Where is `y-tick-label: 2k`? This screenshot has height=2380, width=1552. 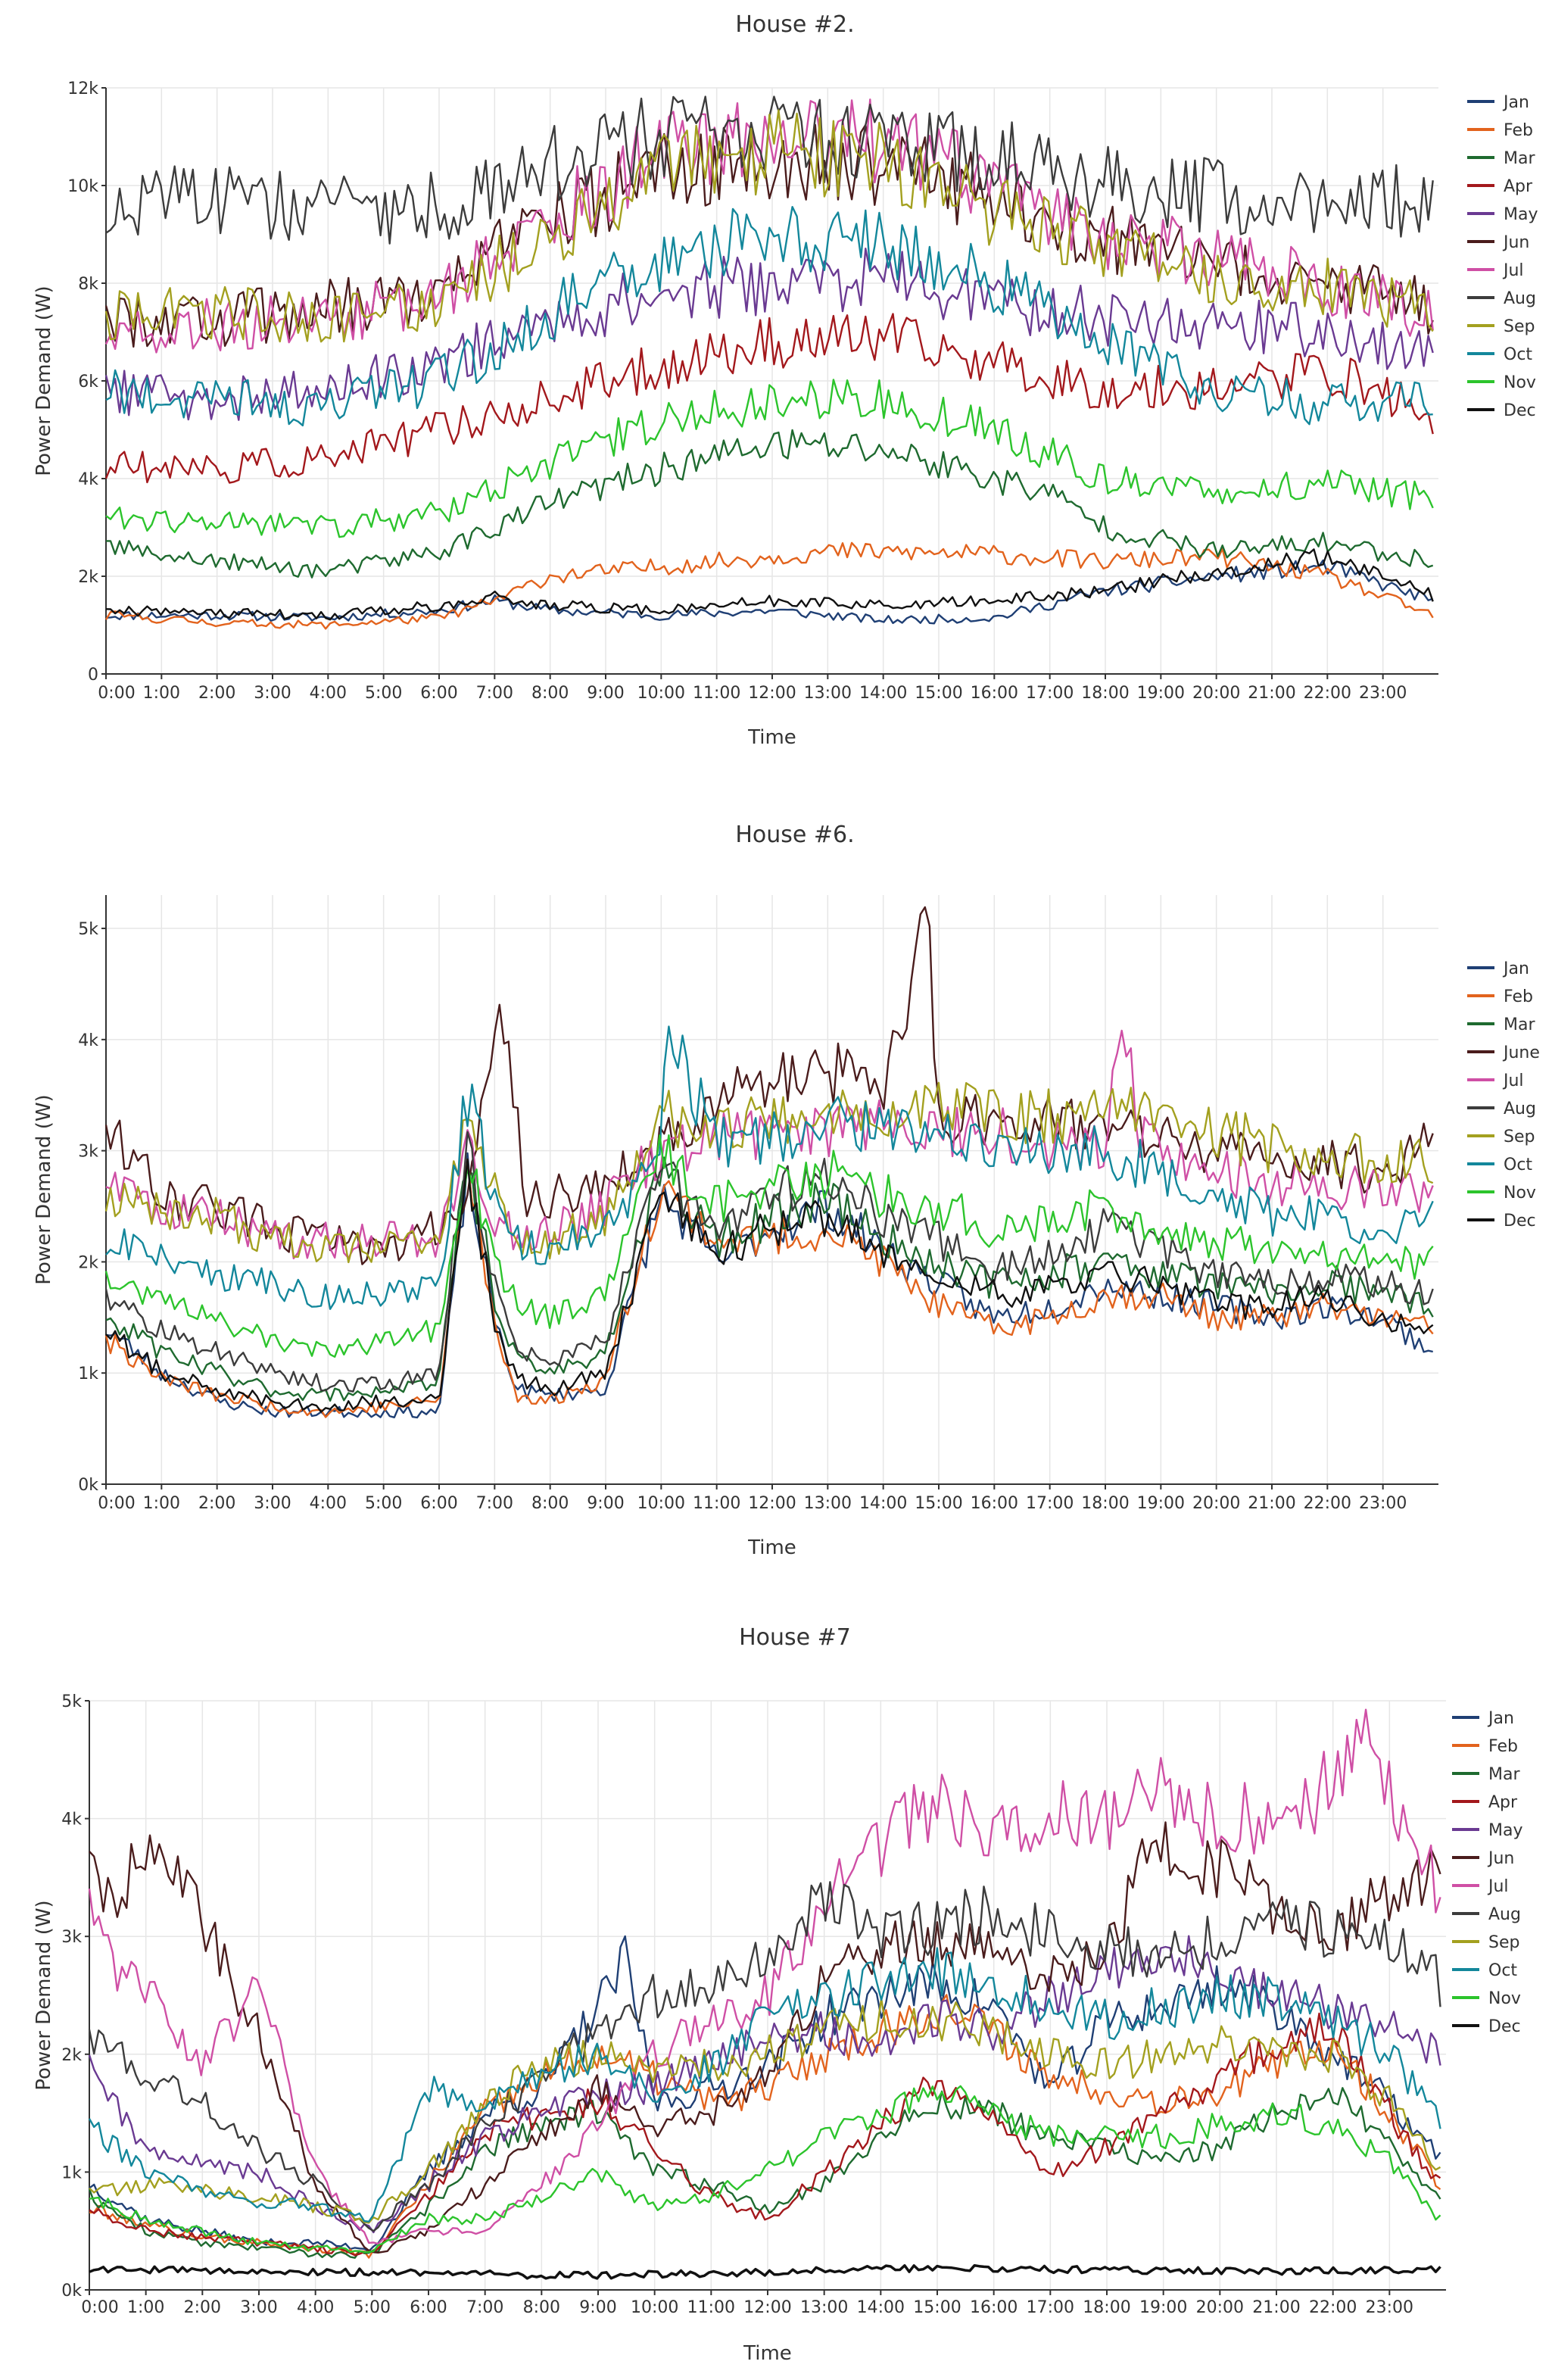
y-tick-label: 2k is located at coordinates (71, 2055).